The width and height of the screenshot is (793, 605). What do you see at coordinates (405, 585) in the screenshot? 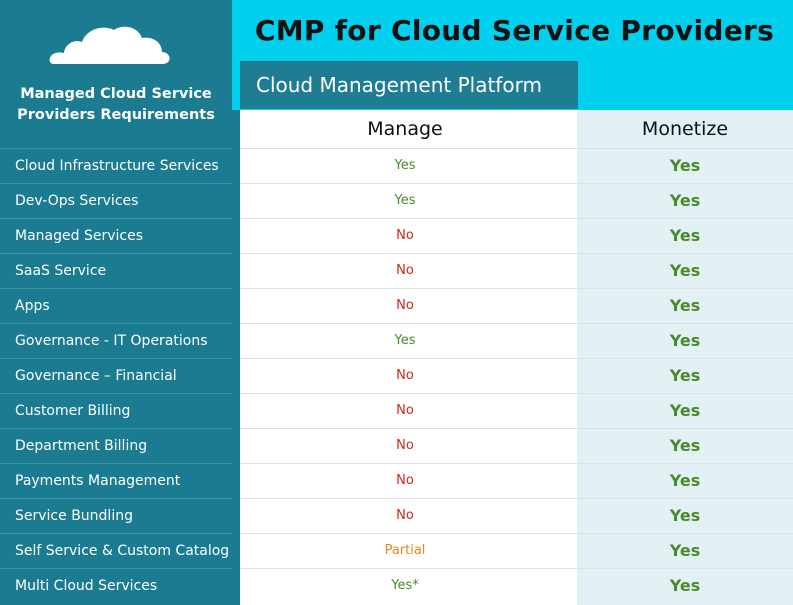
I see `manage-value: Yes*` at bounding box center [405, 585].